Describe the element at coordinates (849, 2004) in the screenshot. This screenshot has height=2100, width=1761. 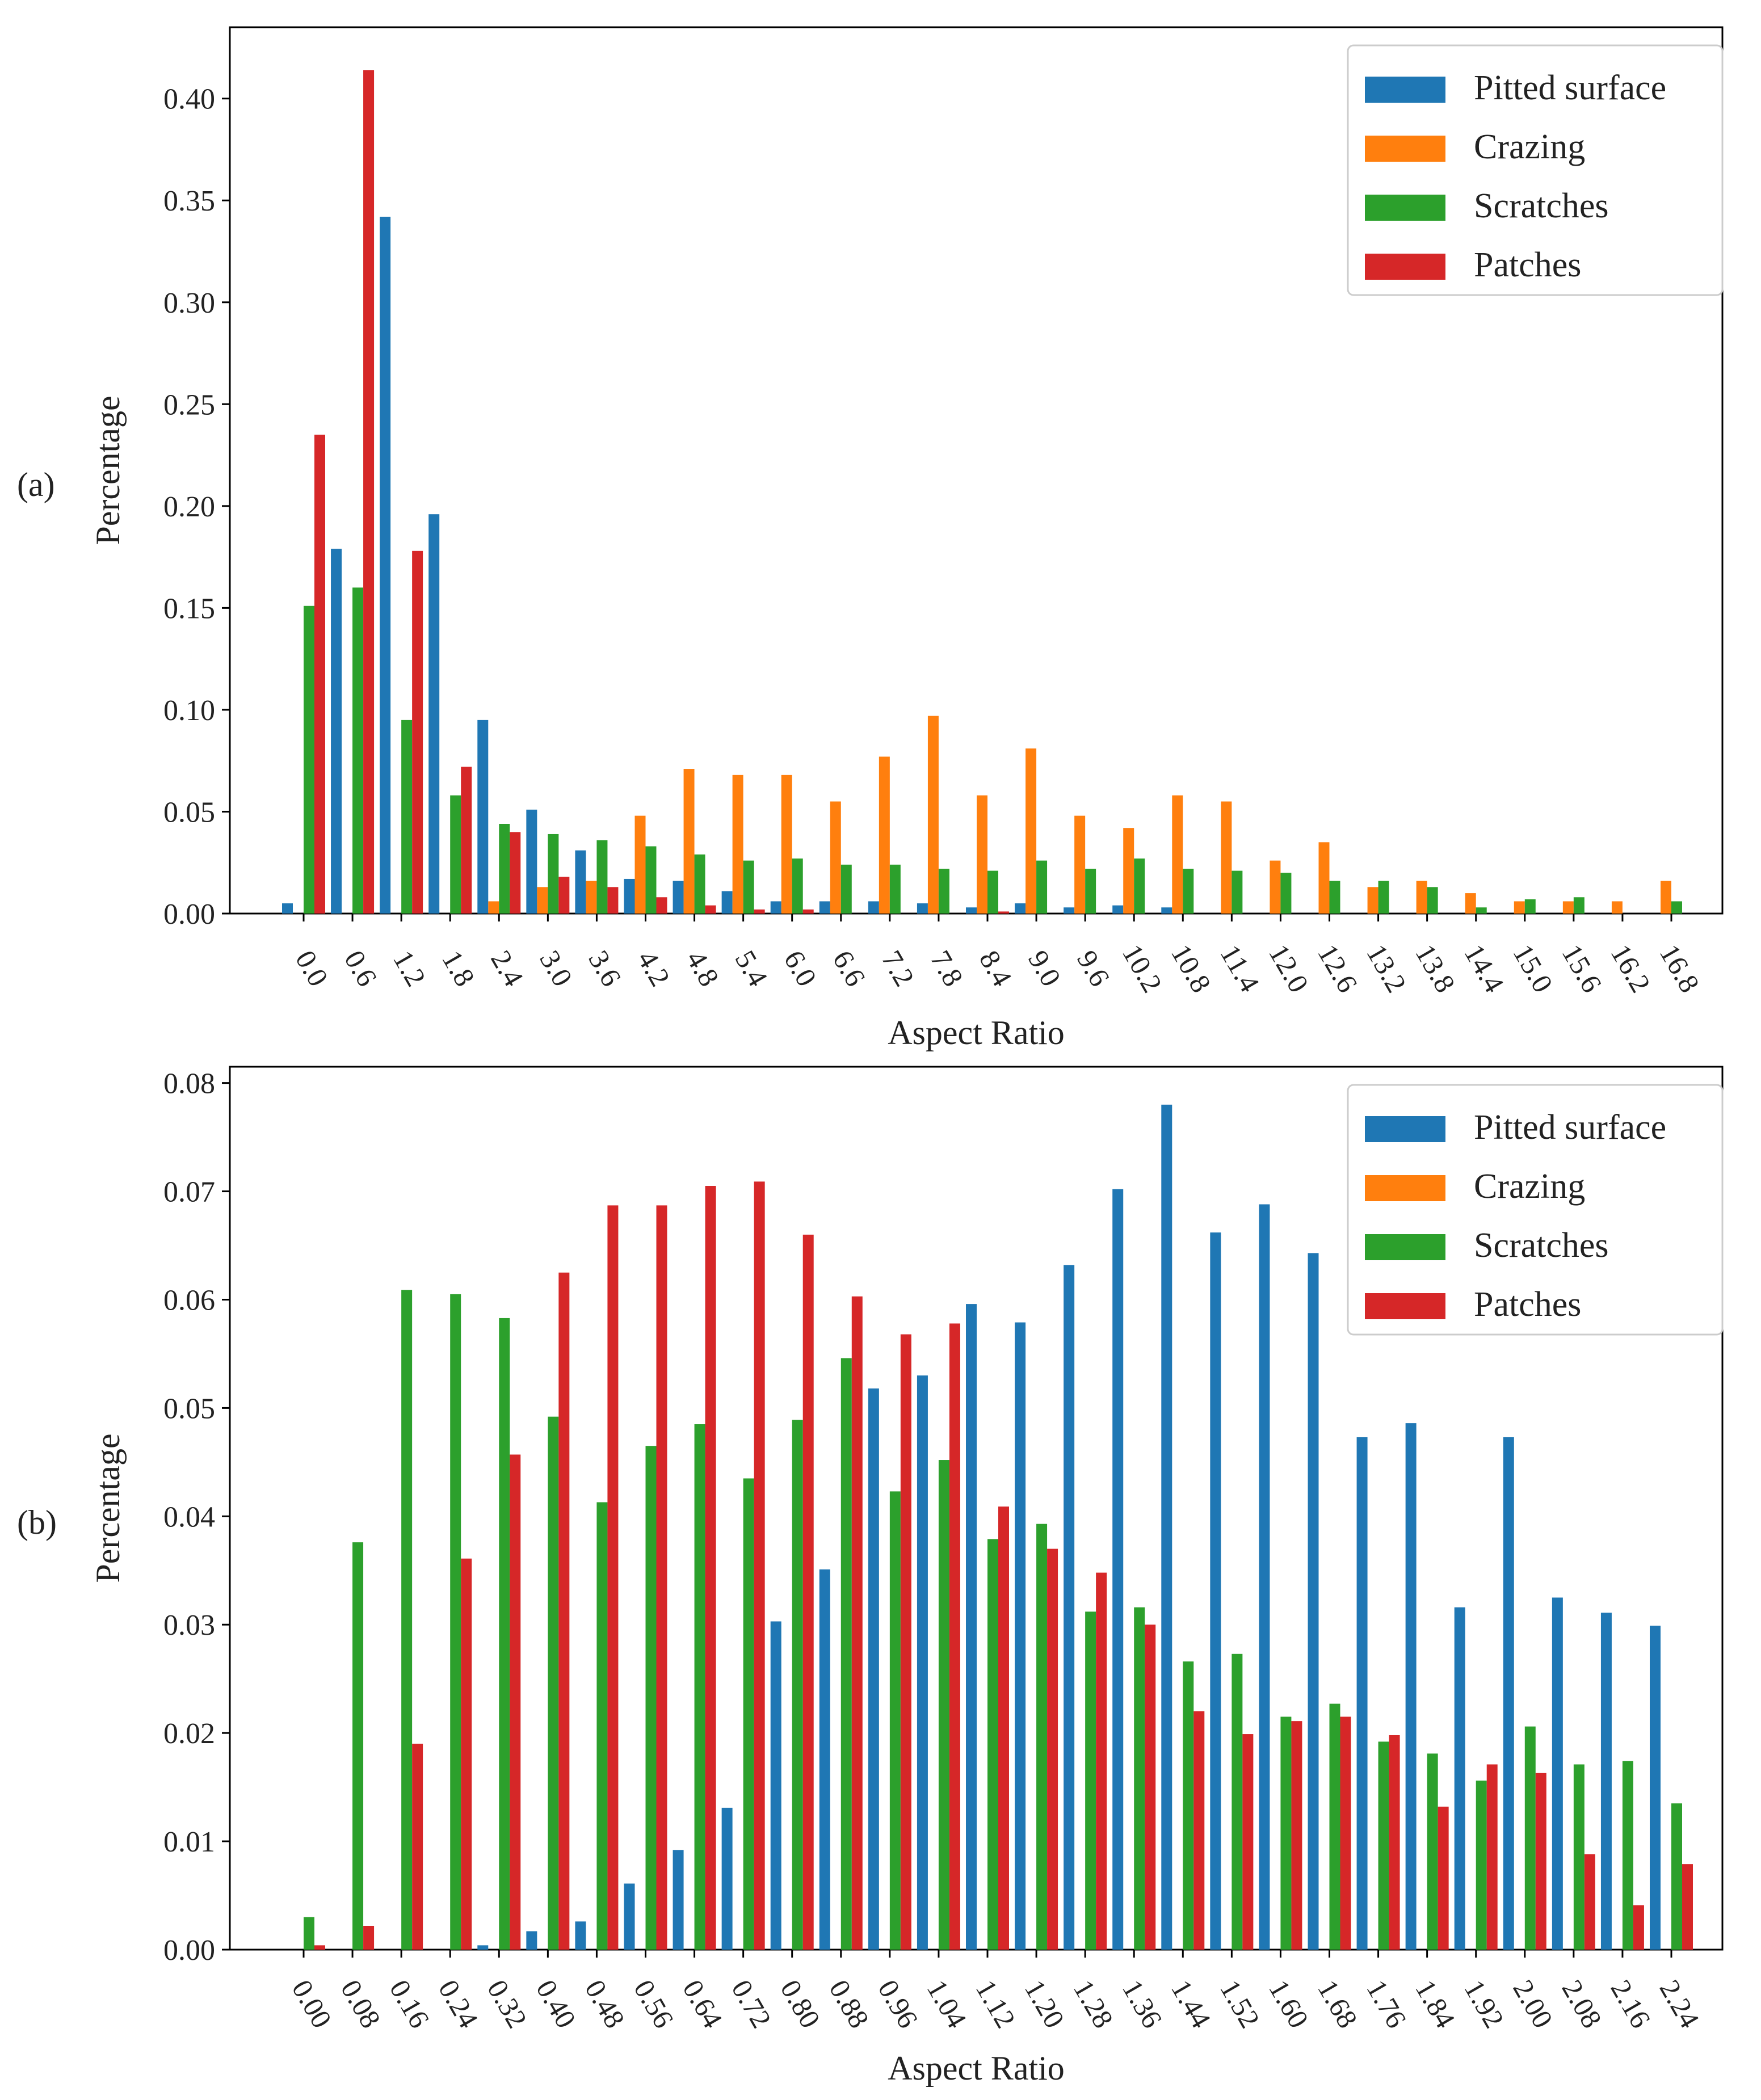
I see `x-tick-label: 0.88` at that location.